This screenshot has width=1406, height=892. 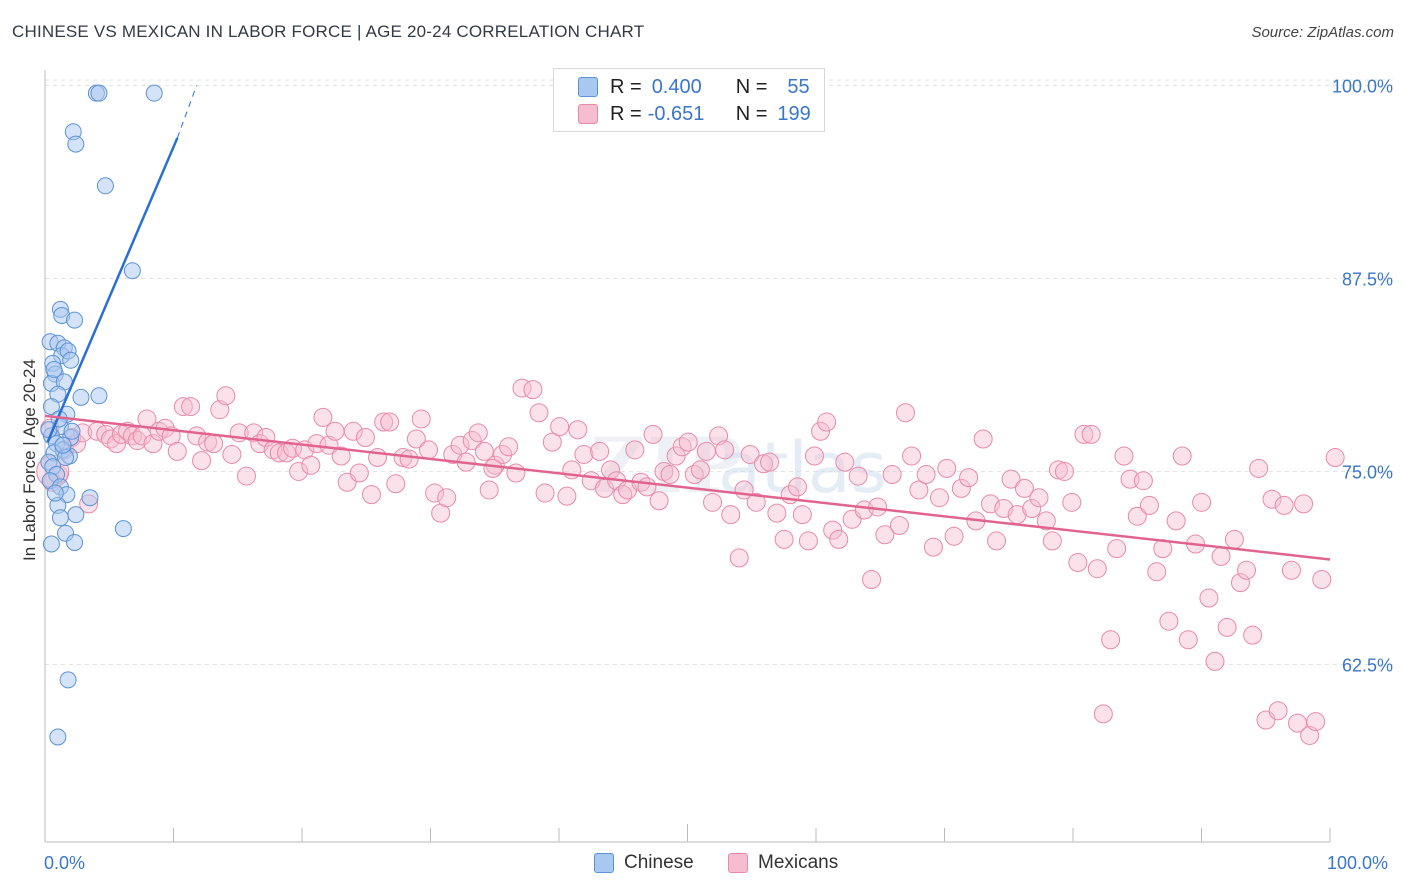 I want to click on chinese-legend-swatch, so click(x=604, y=863).